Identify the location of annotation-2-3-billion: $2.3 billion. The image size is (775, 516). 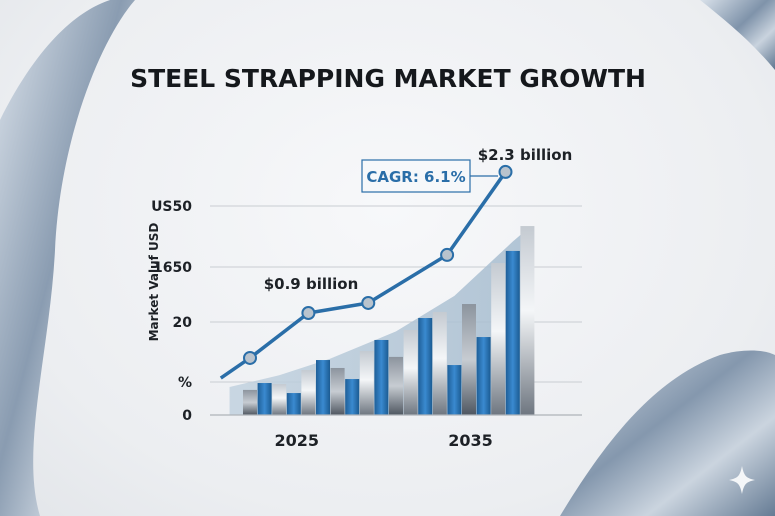
(525, 155).